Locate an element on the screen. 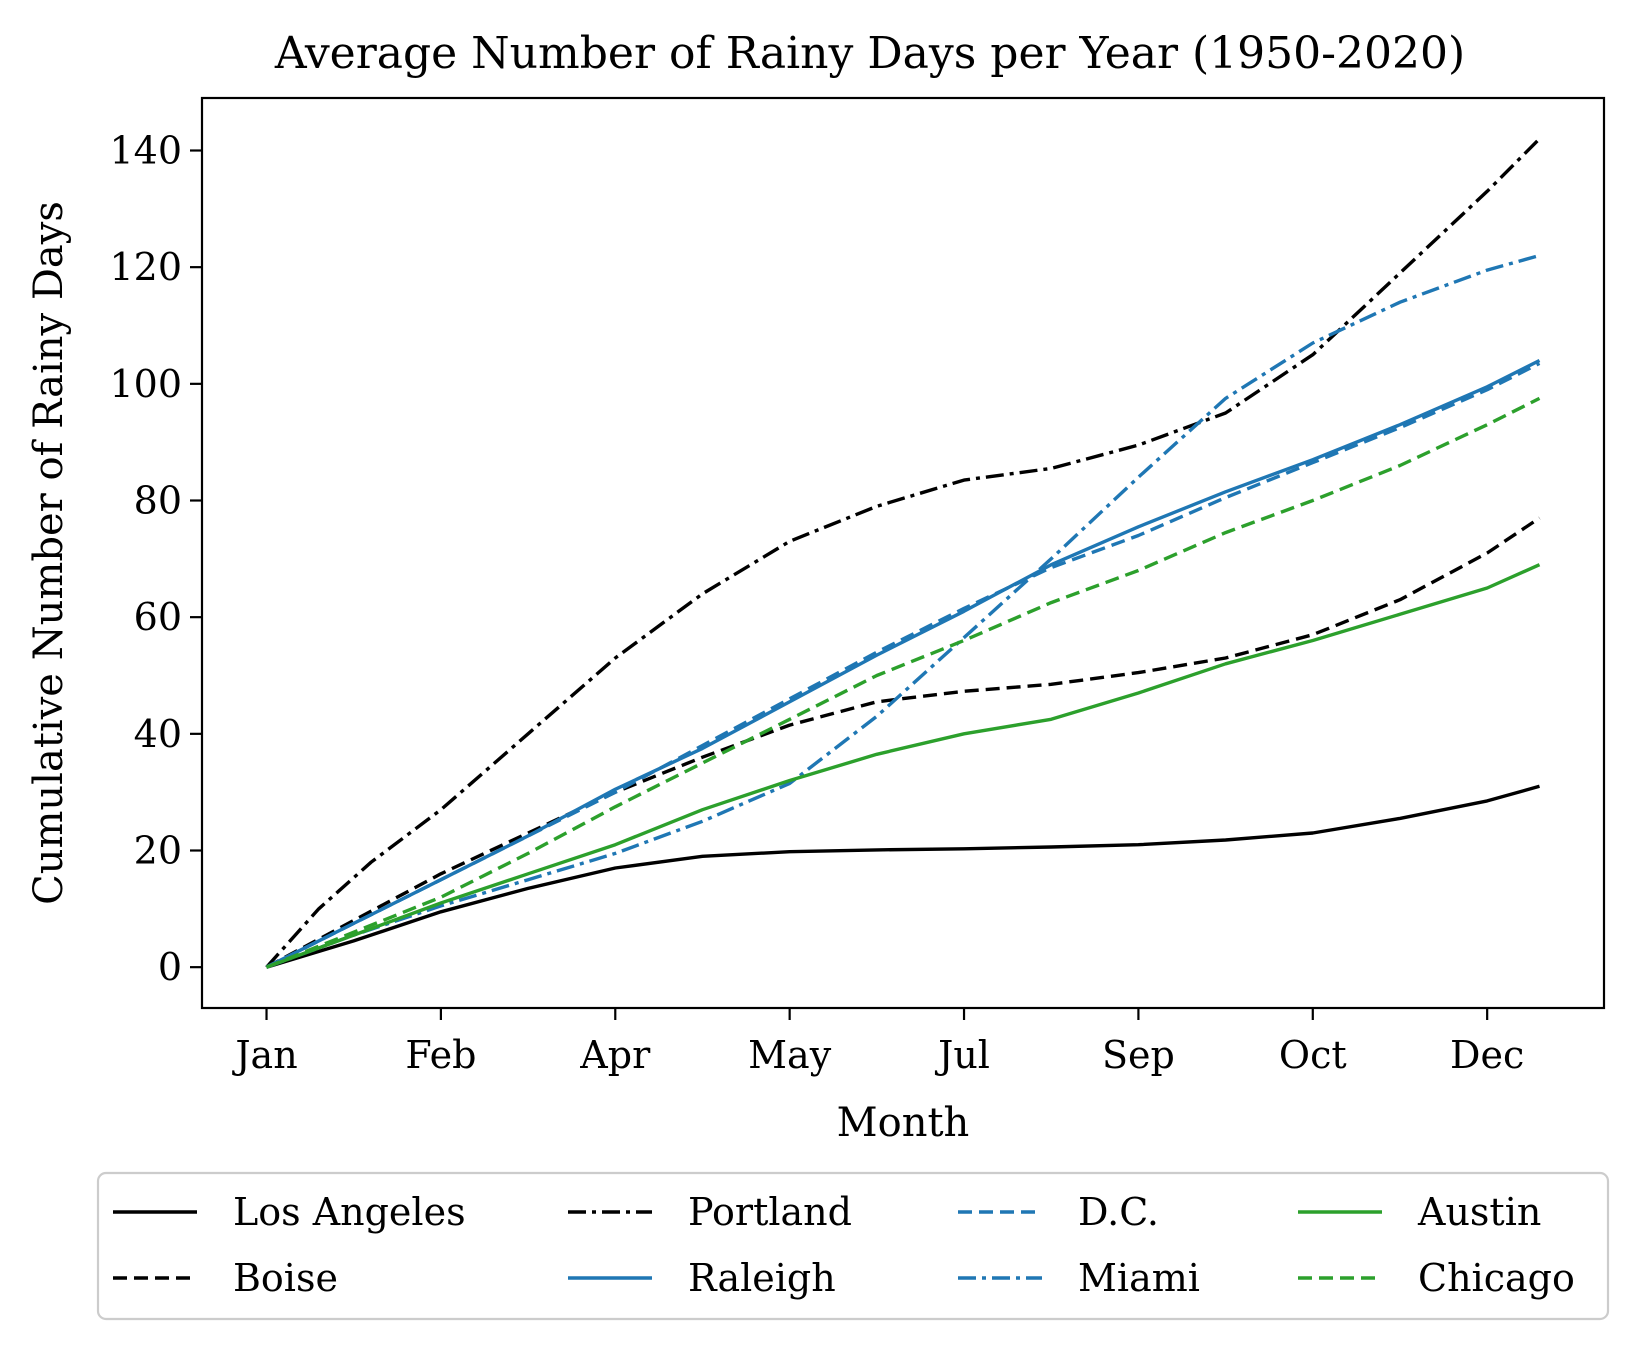  y-axis: 0 20 40 60 80 100 120 140 is located at coordinates (155, 559).